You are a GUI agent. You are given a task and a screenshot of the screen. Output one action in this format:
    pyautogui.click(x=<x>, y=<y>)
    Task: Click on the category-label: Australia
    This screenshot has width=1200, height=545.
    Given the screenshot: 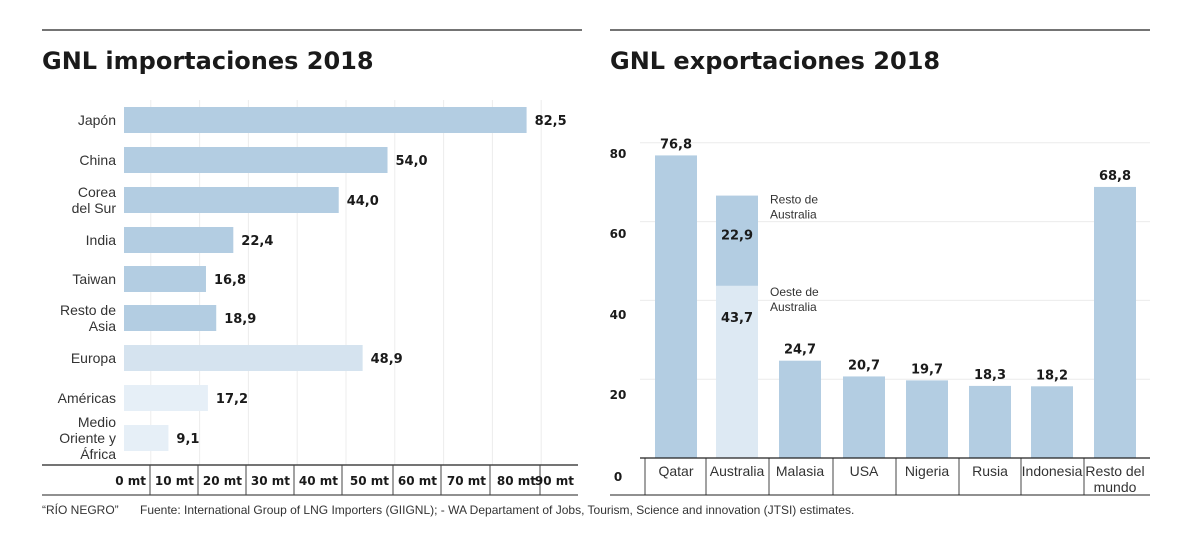 What is the action you would take?
    pyautogui.click(x=737, y=471)
    